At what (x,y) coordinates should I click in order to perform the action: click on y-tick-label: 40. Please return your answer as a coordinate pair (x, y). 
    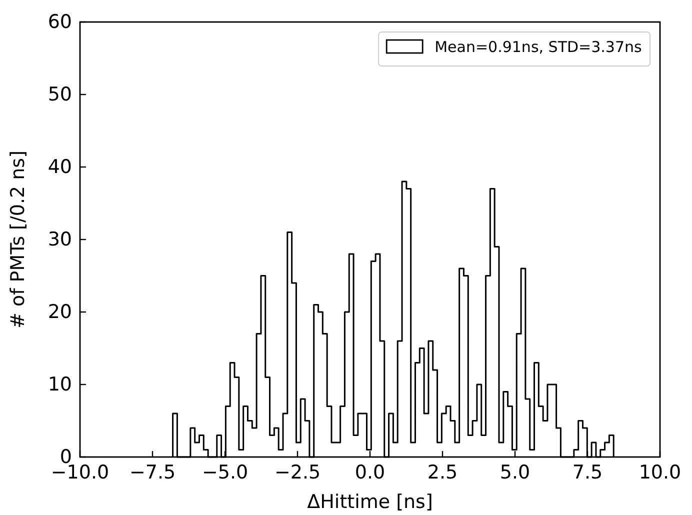
    Looking at the image, I should click on (60, 167).